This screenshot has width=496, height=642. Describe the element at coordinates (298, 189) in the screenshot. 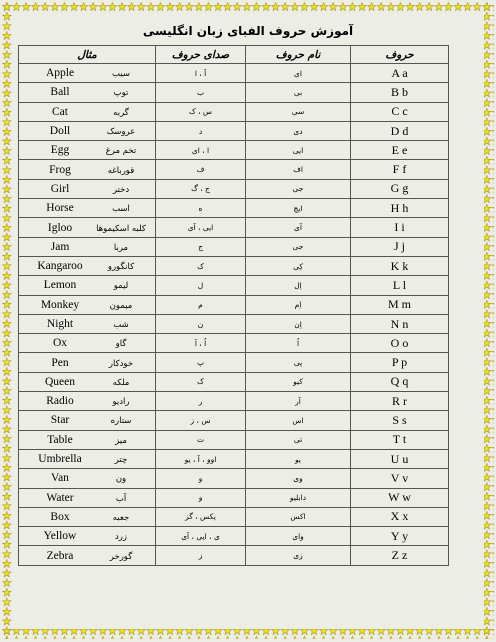

I see `letter-name: جی` at that location.